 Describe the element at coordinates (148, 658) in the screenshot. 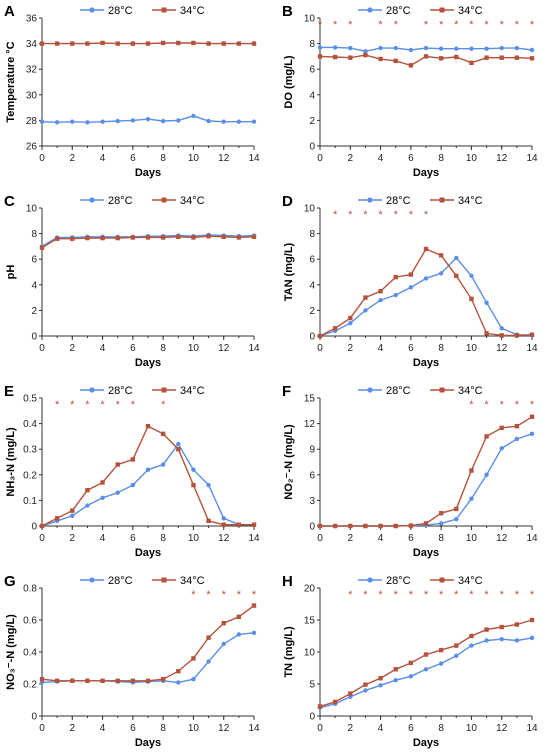

I see `series-line-28c` at that location.